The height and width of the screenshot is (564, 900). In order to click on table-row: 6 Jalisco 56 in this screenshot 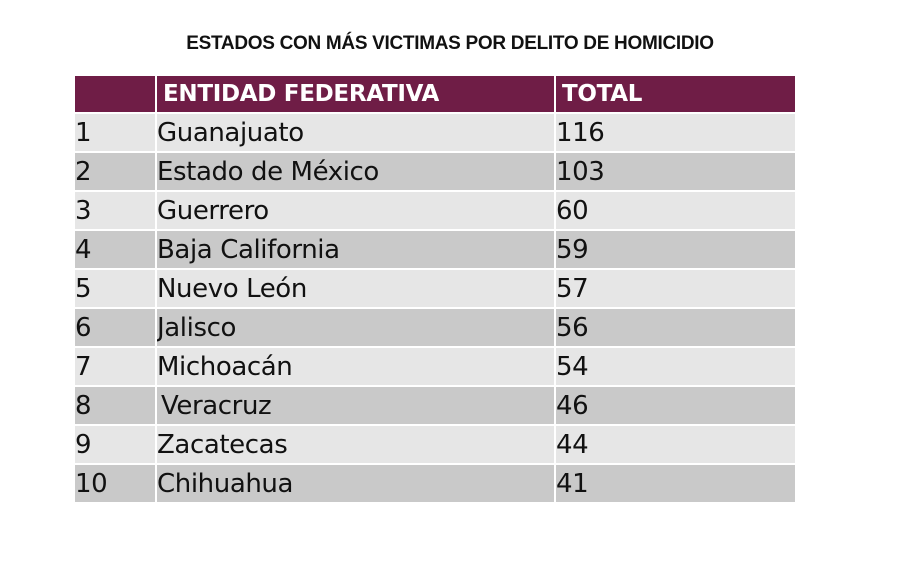, I will do `click(435, 327)`.